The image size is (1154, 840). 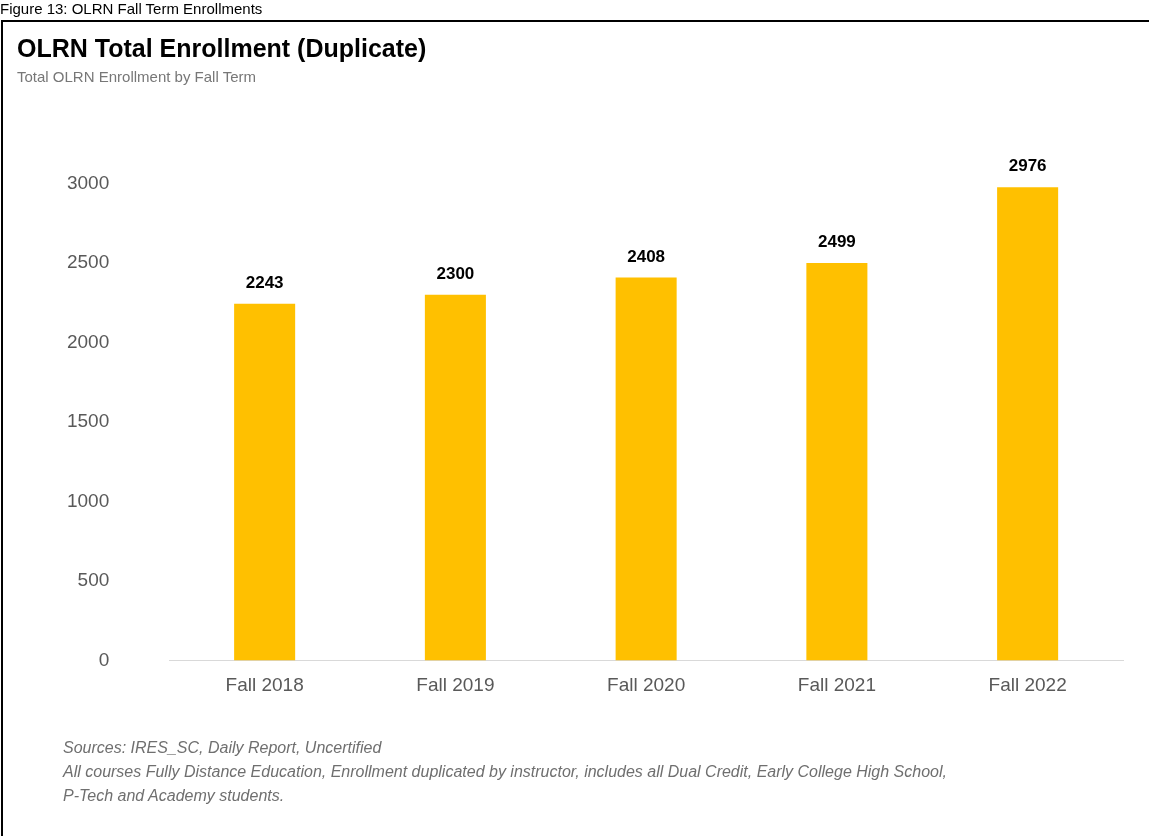 What do you see at coordinates (264, 282) in the screenshot?
I see `data-label: 2243` at bounding box center [264, 282].